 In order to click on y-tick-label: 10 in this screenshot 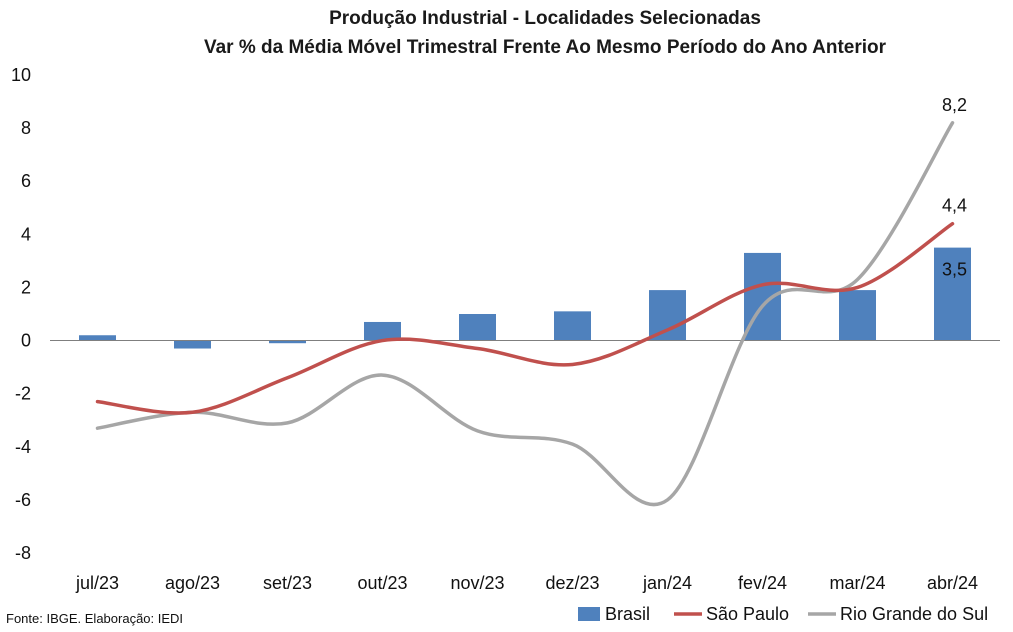, I will do `click(21, 75)`.